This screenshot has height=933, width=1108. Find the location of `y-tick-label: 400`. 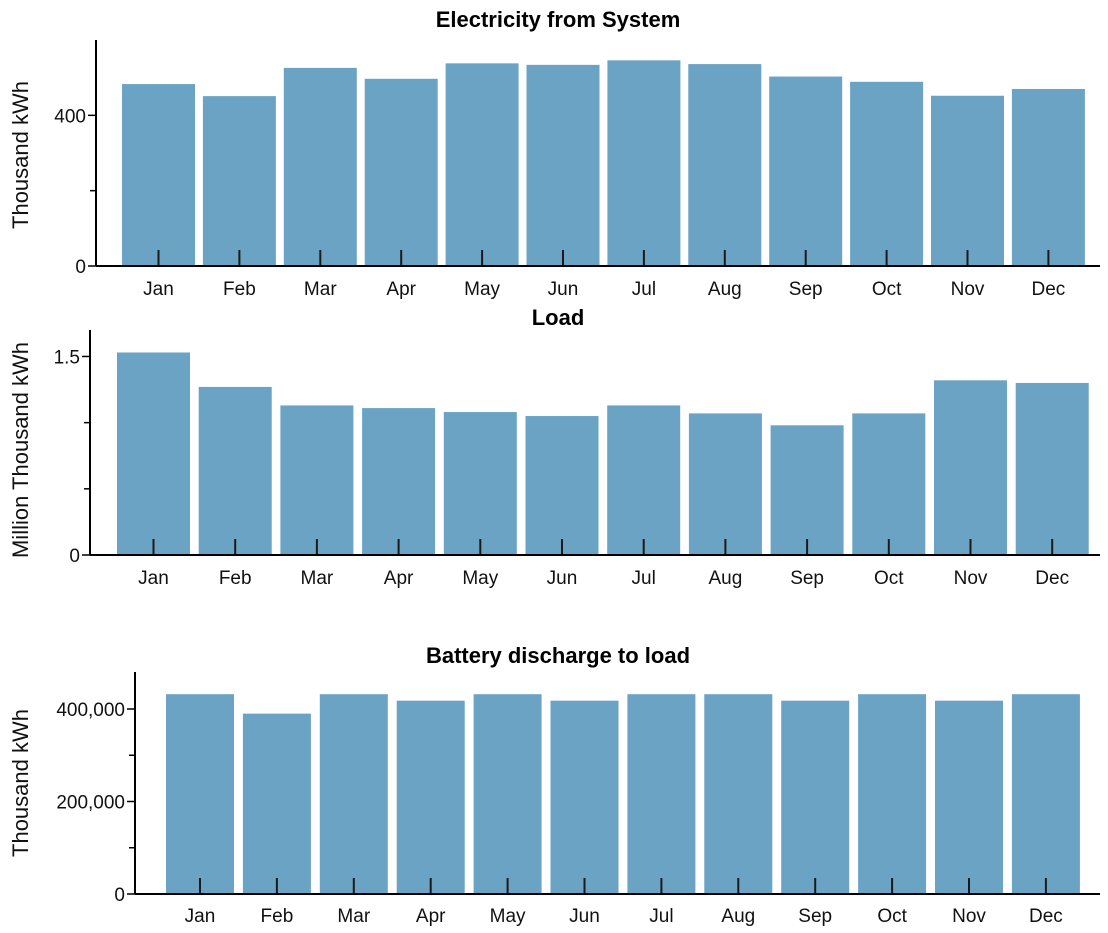

y-tick-label: 400 is located at coordinates (70, 116).